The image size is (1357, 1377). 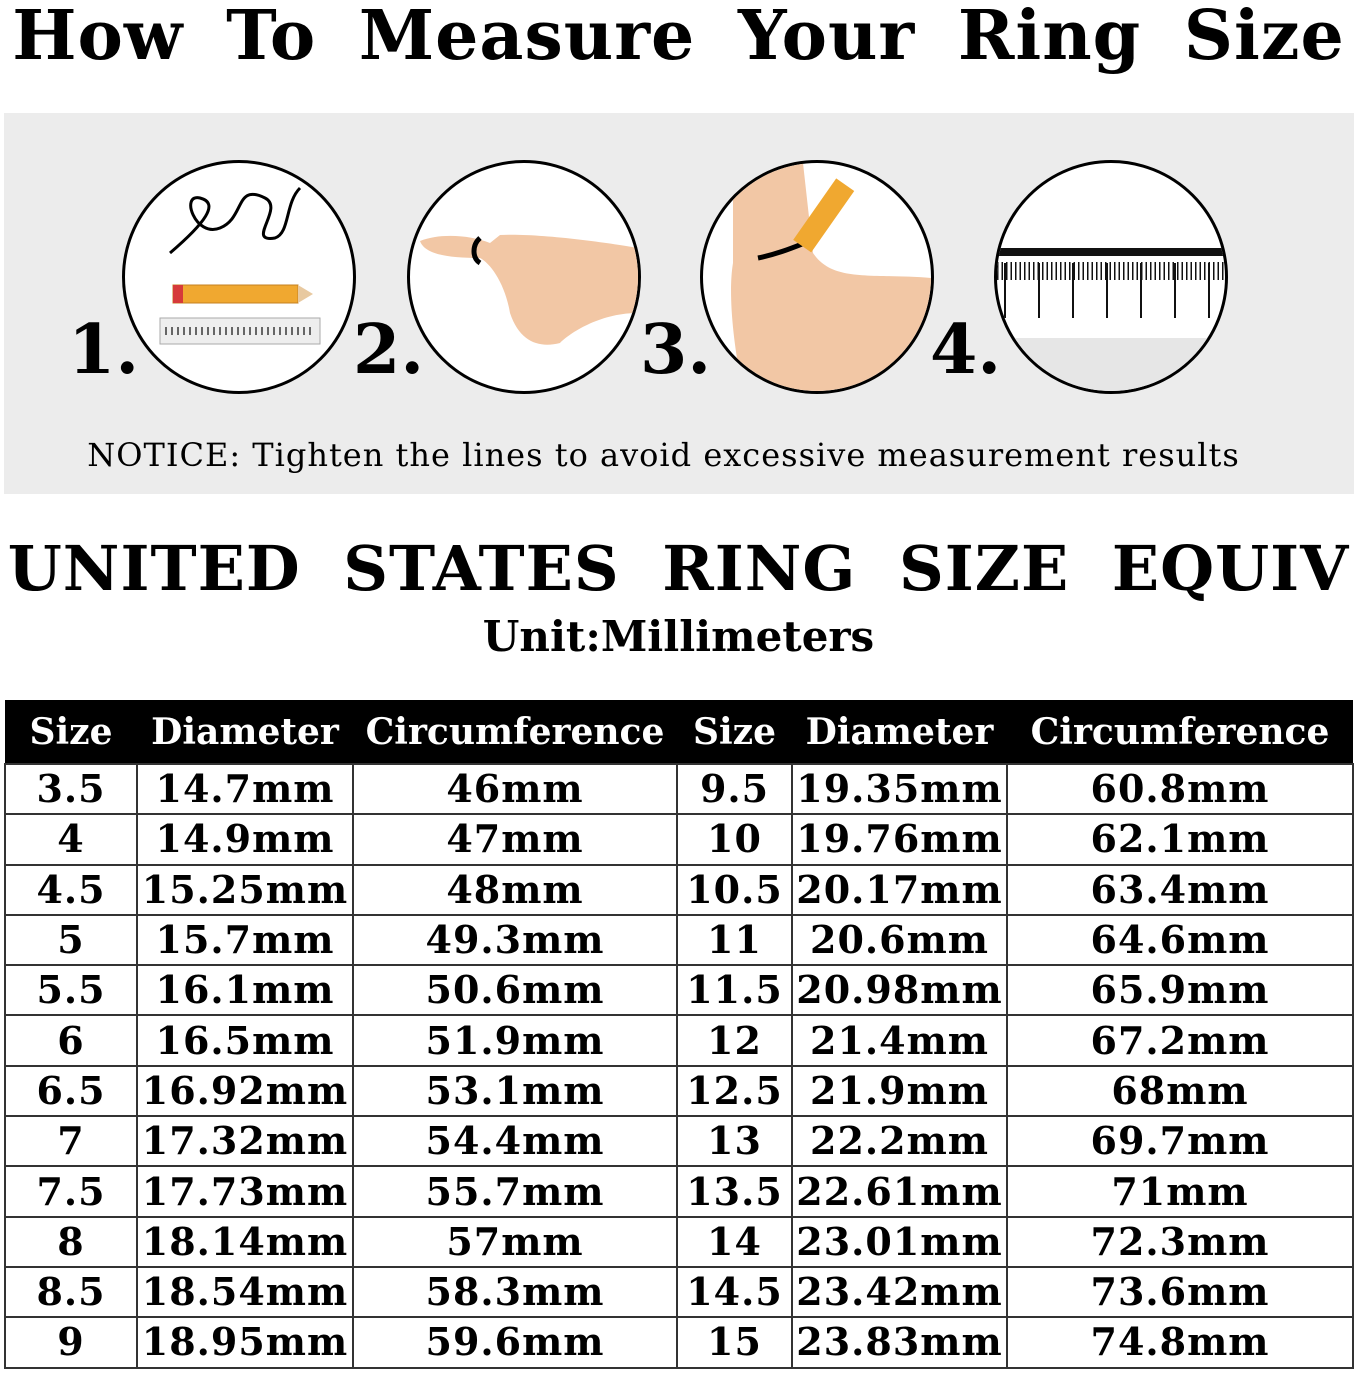 What do you see at coordinates (899, 940) in the screenshot?
I see `diameter-cell: 20.6mm` at bounding box center [899, 940].